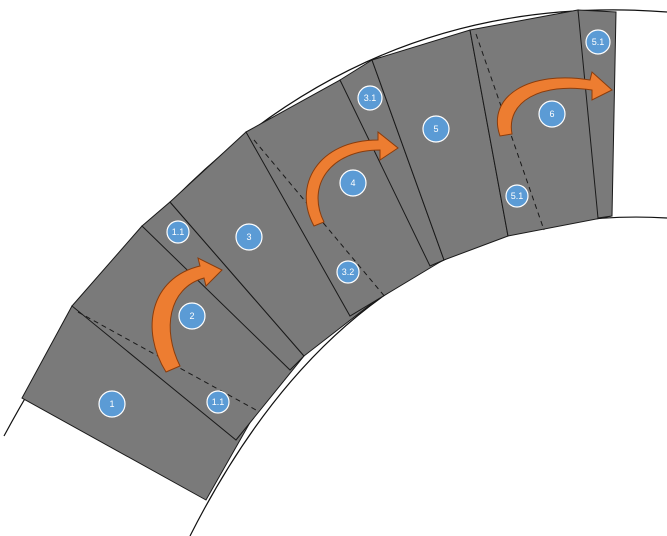  I want to click on badge-3: 3, so click(249, 237).